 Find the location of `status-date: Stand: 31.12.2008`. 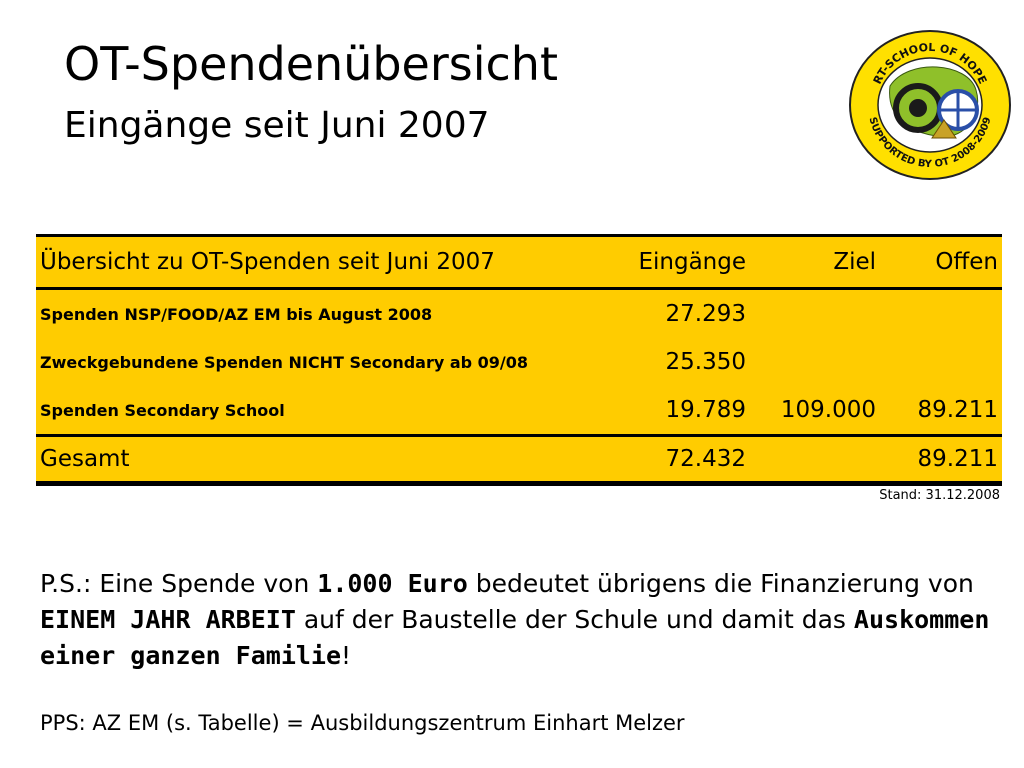

status-date: Stand: 31.12.2008 is located at coordinates (939, 495).